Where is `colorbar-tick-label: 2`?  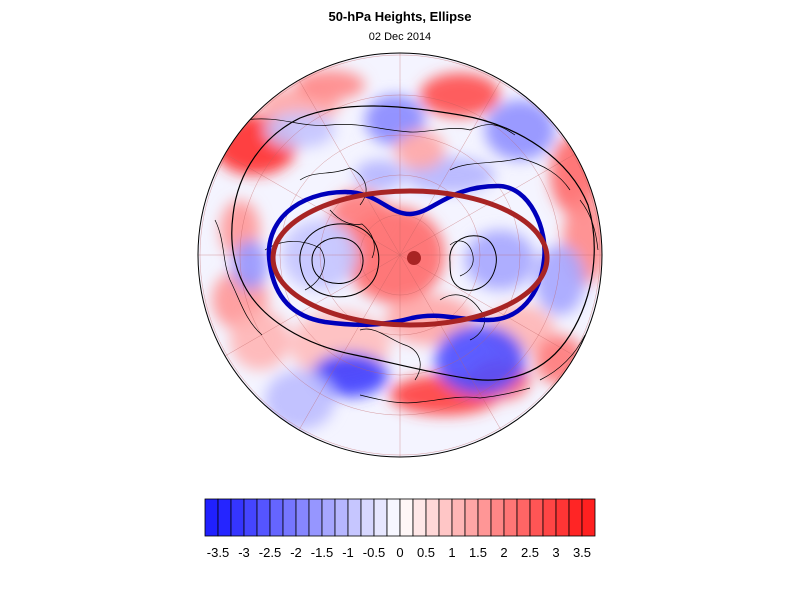
colorbar-tick-label: 2 is located at coordinates (503, 552).